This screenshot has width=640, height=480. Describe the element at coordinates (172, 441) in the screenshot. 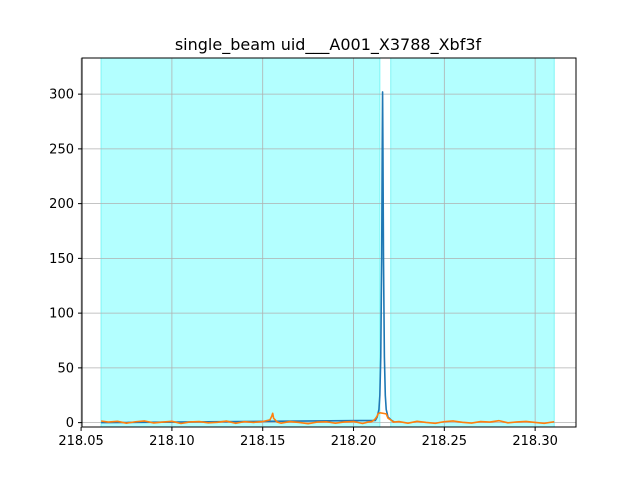

I see `x-tick-label: 218.10` at that location.